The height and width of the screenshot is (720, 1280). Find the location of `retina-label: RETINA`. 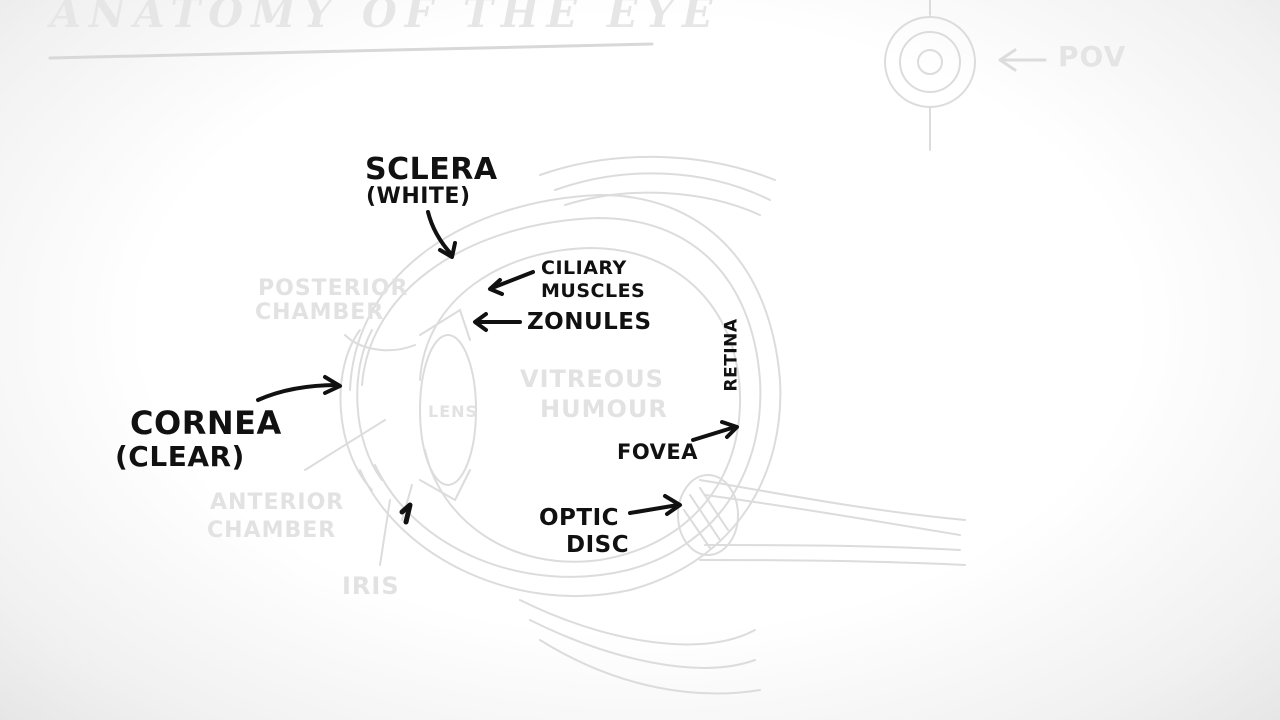

retina-label: RETINA is located at coordinates (731, 355).